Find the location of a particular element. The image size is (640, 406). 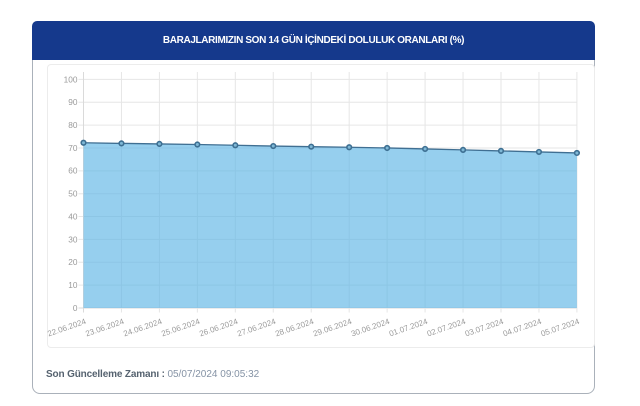

svg-text: 25.06.2024 is located at coordinates (180, 328).